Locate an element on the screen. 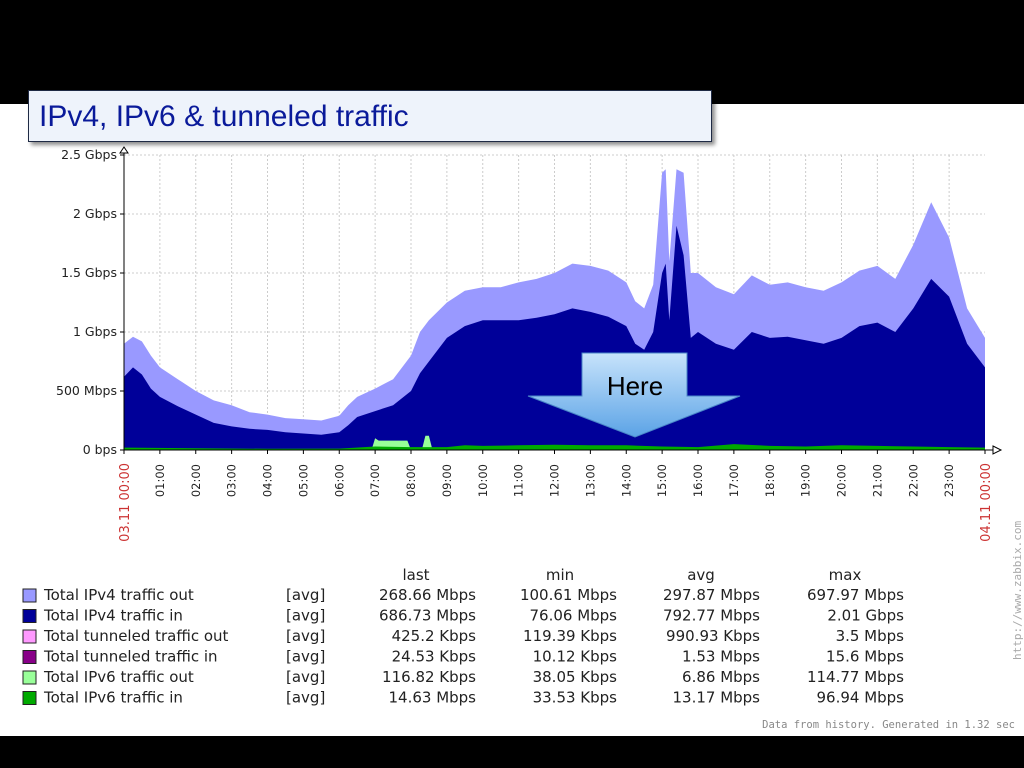  x-tick-label: 21:00 is located at coordinates (877, 480).